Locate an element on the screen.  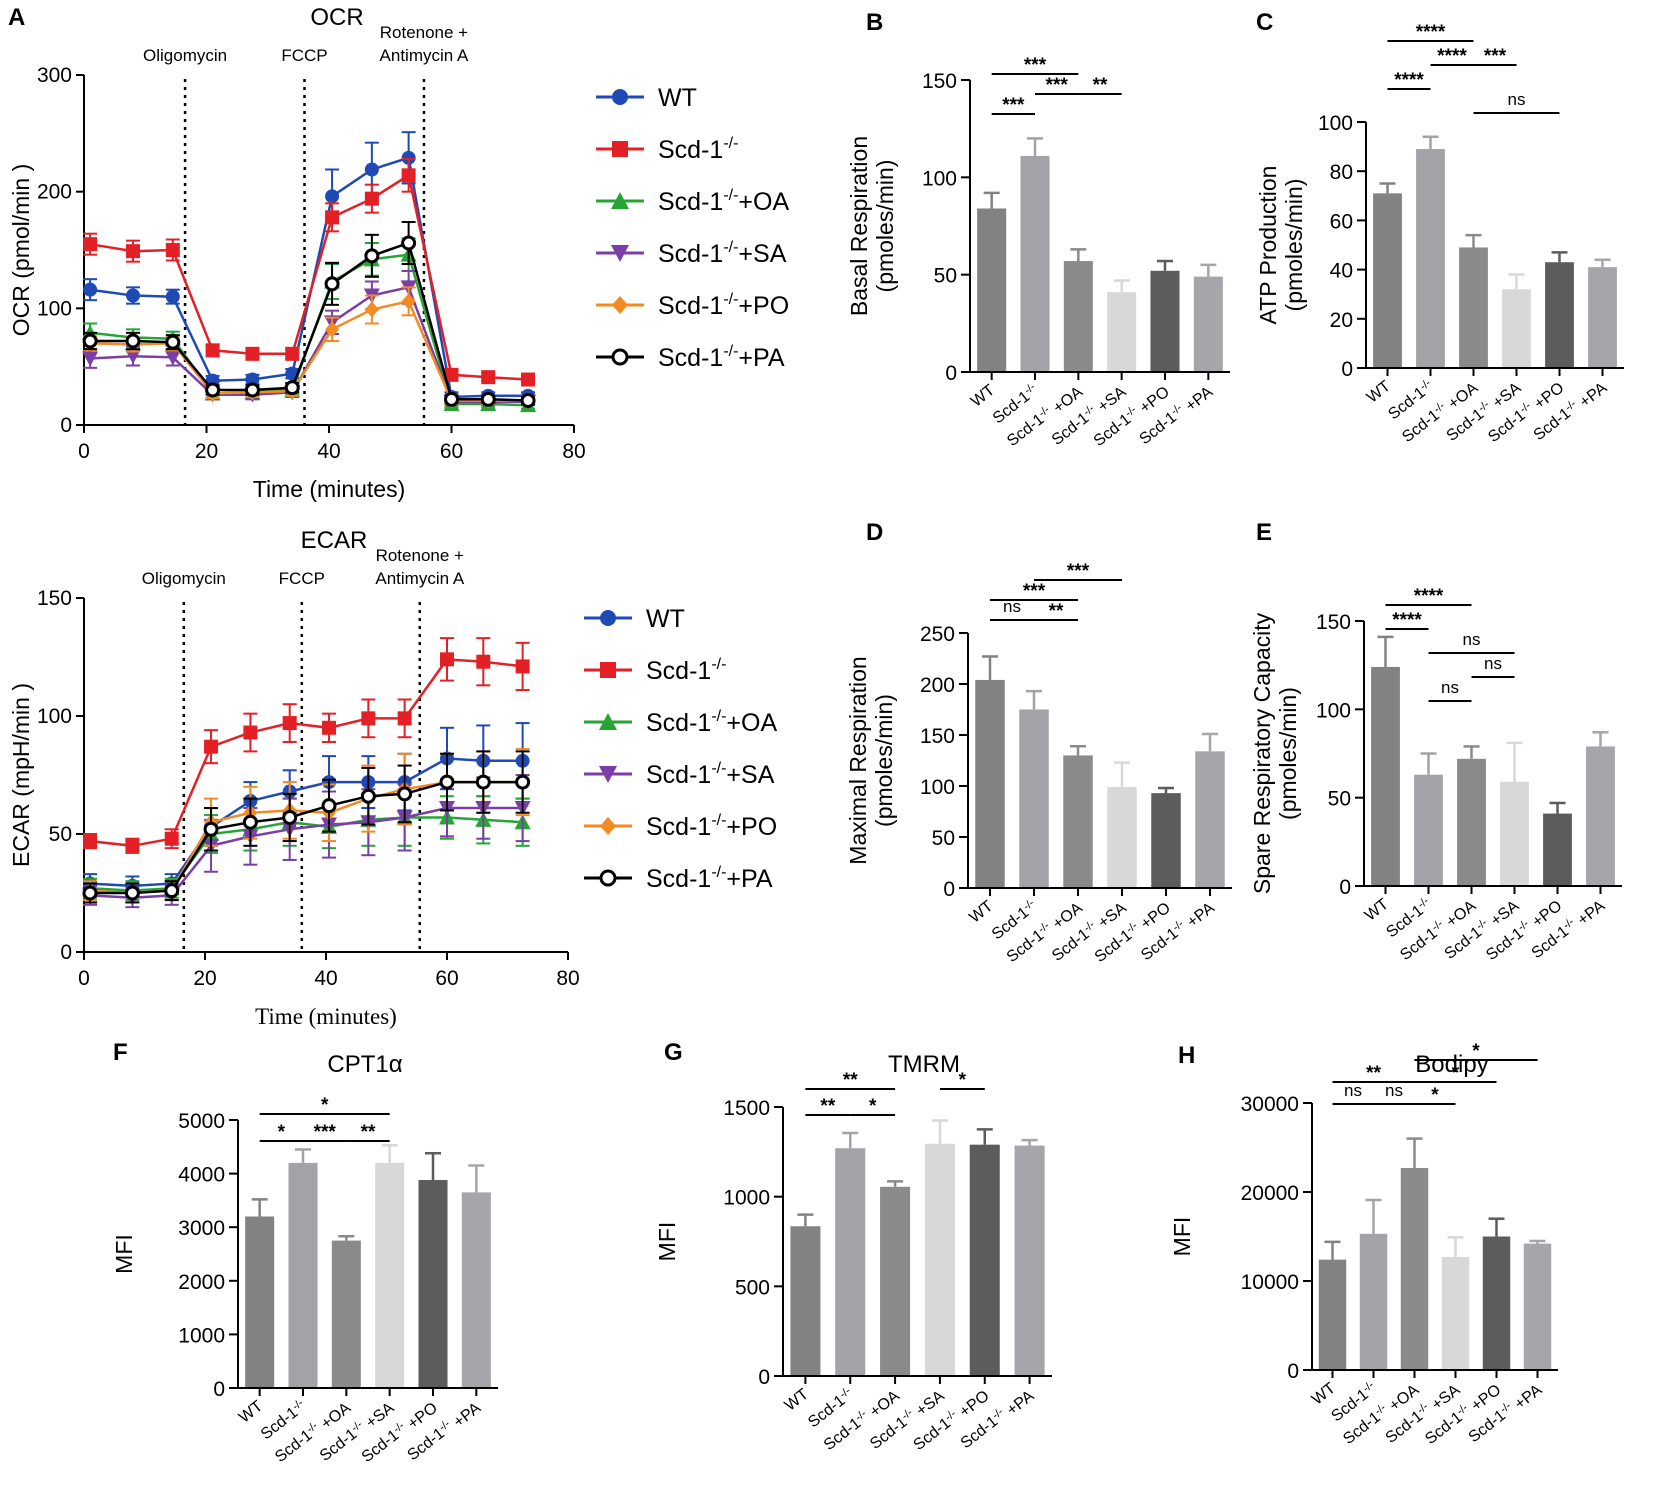
x-tick-label: WT is located at coordinates (1379, 392).